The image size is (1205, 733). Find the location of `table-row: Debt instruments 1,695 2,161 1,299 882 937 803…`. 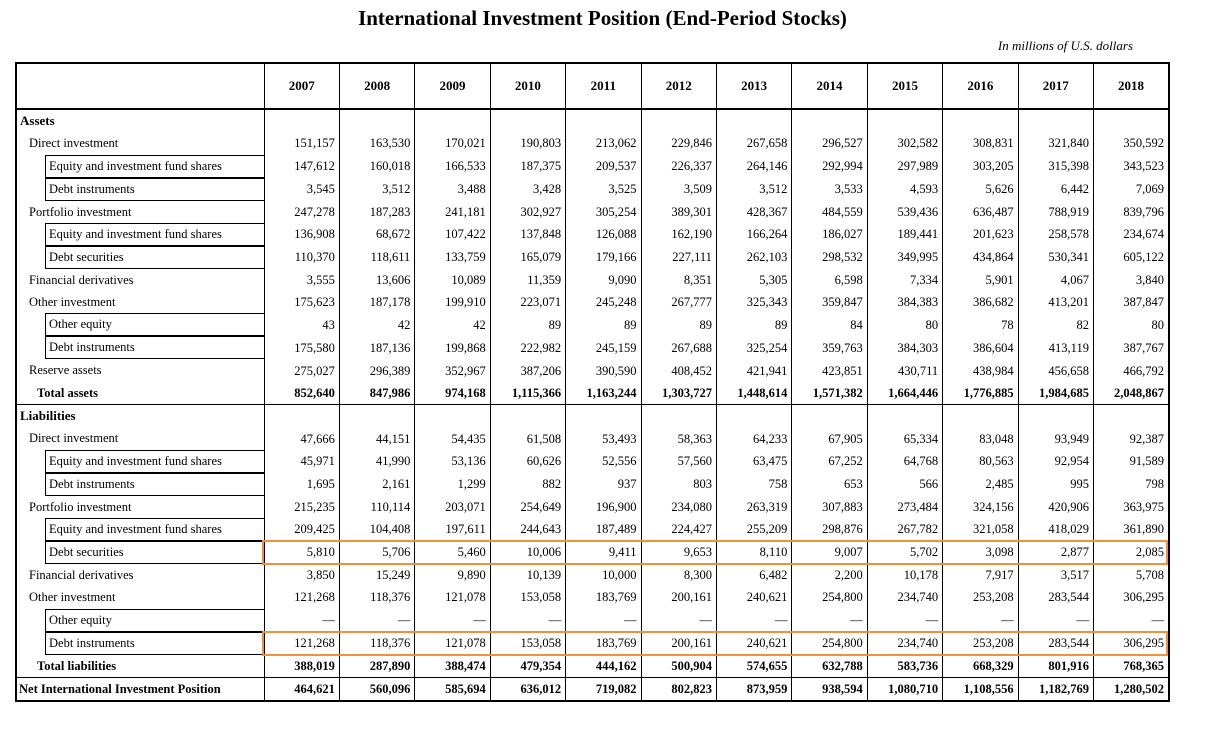

table-row: Debt instruments 1,695 2,161 1,299 882 937 803… is located at coordinates (592, 484).